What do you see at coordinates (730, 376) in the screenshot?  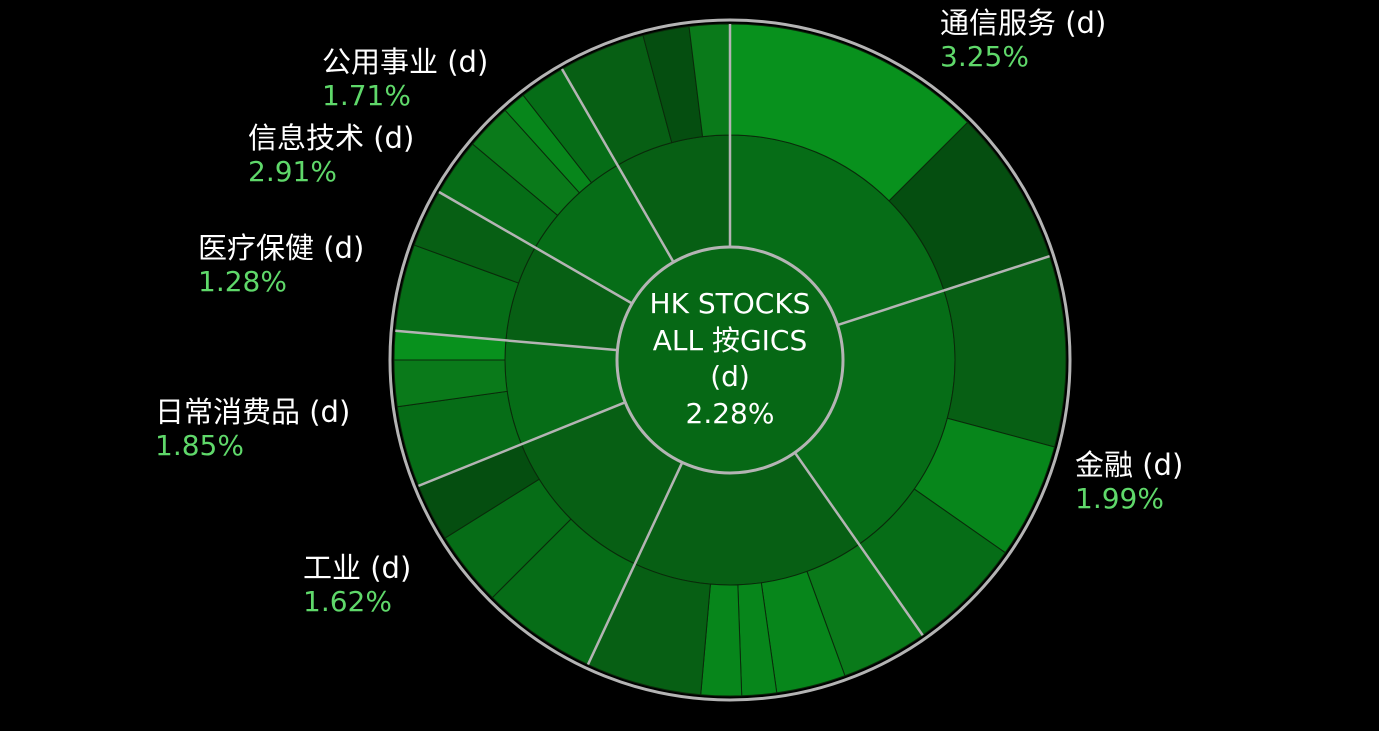 I see `center-line-3: (d)` at bounding box center [730, 376].